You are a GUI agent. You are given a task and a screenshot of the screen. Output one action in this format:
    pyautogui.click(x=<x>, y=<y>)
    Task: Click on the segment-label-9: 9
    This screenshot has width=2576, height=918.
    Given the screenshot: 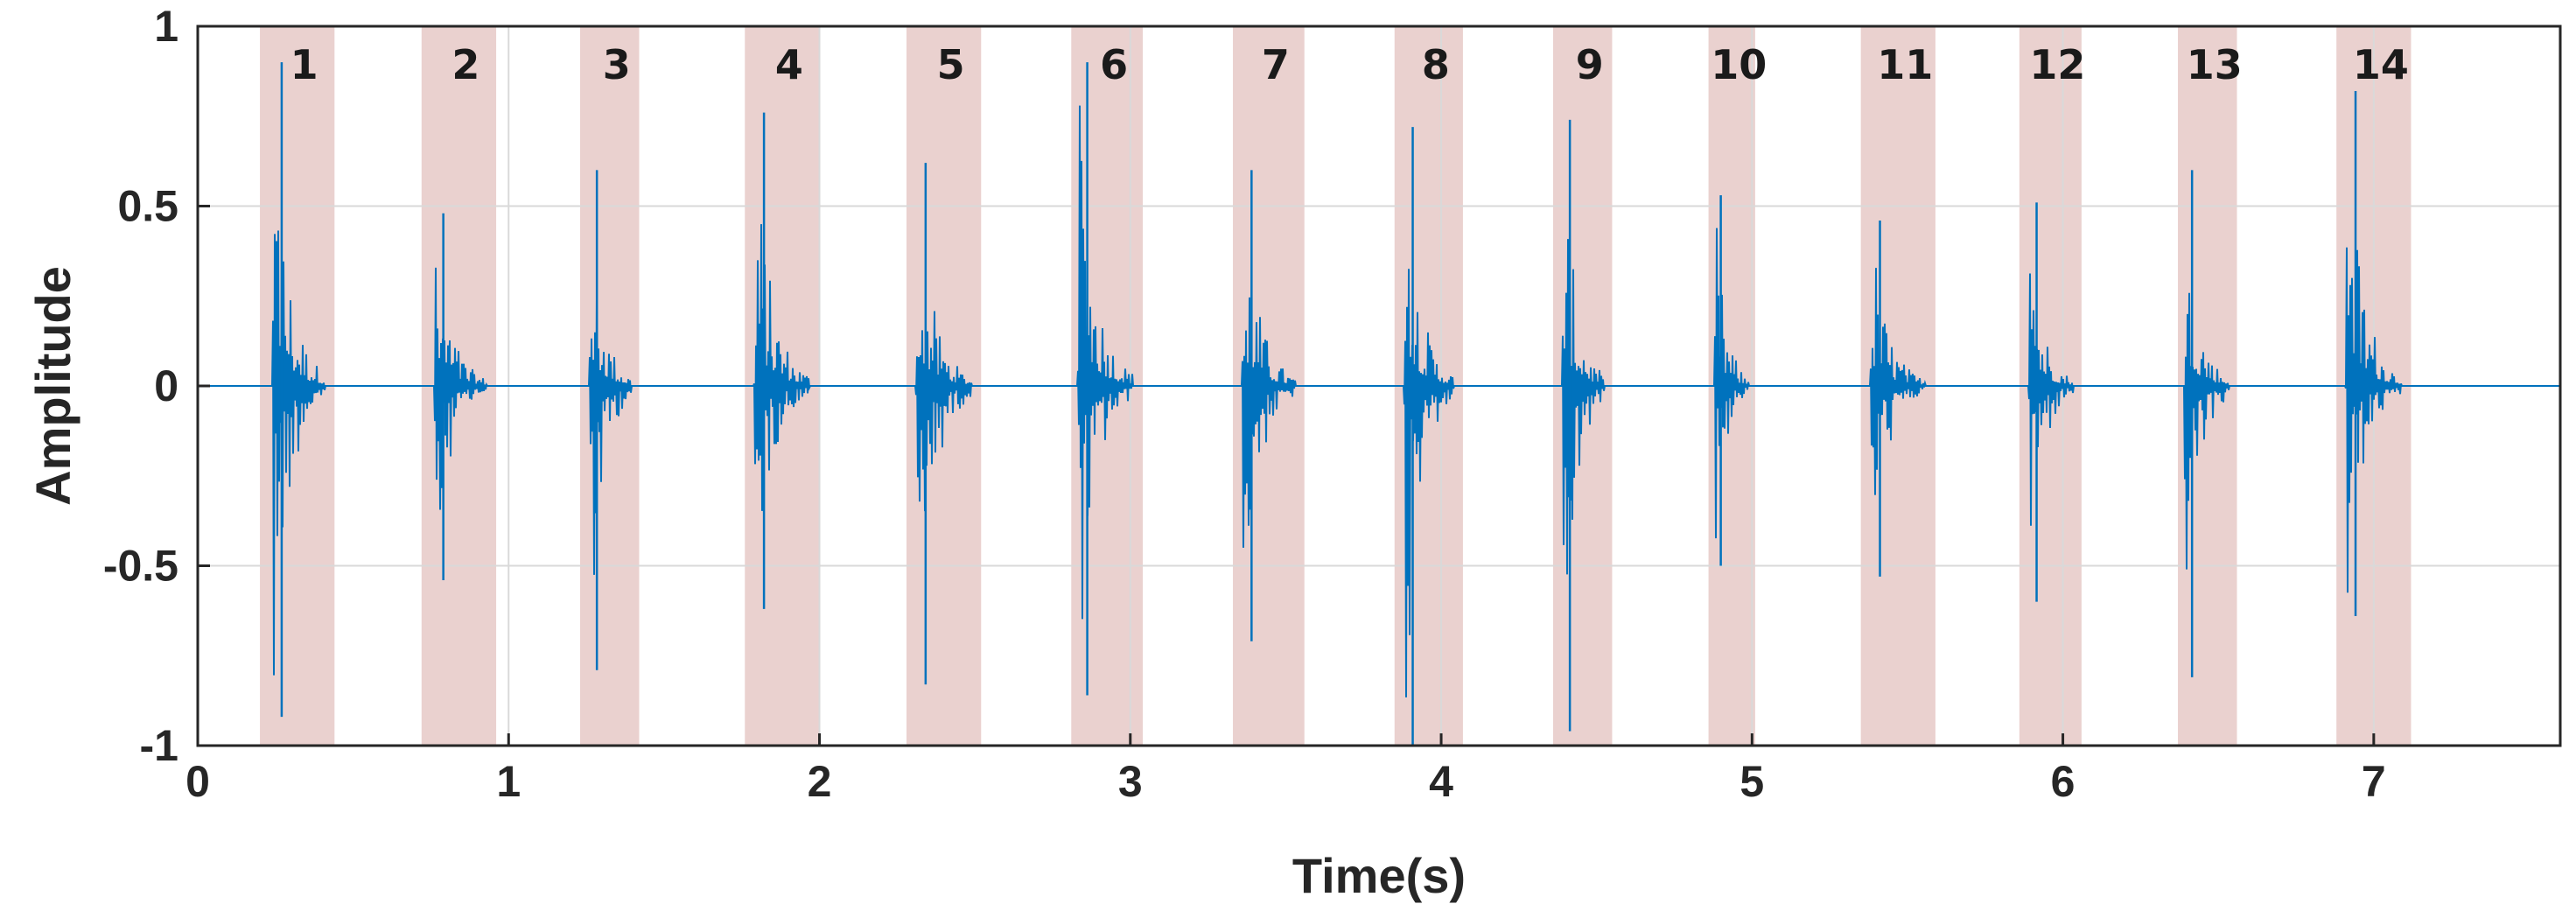 What is the action you would take?
    pyautogui.click(x=1590, y=64)
    